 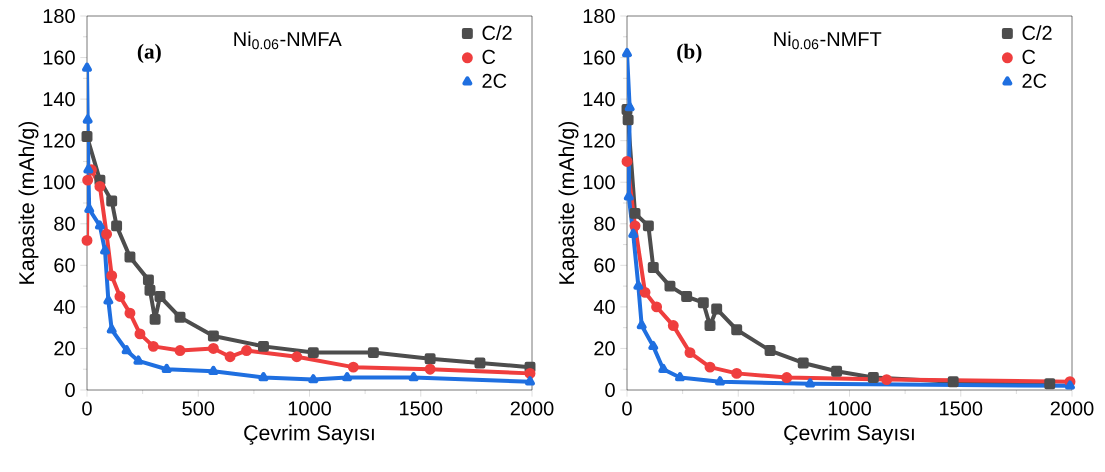 What do you see at coordinates (149, 53) in the screenshot?
I see `annotation: (a)` at bounding box center [149, 53].